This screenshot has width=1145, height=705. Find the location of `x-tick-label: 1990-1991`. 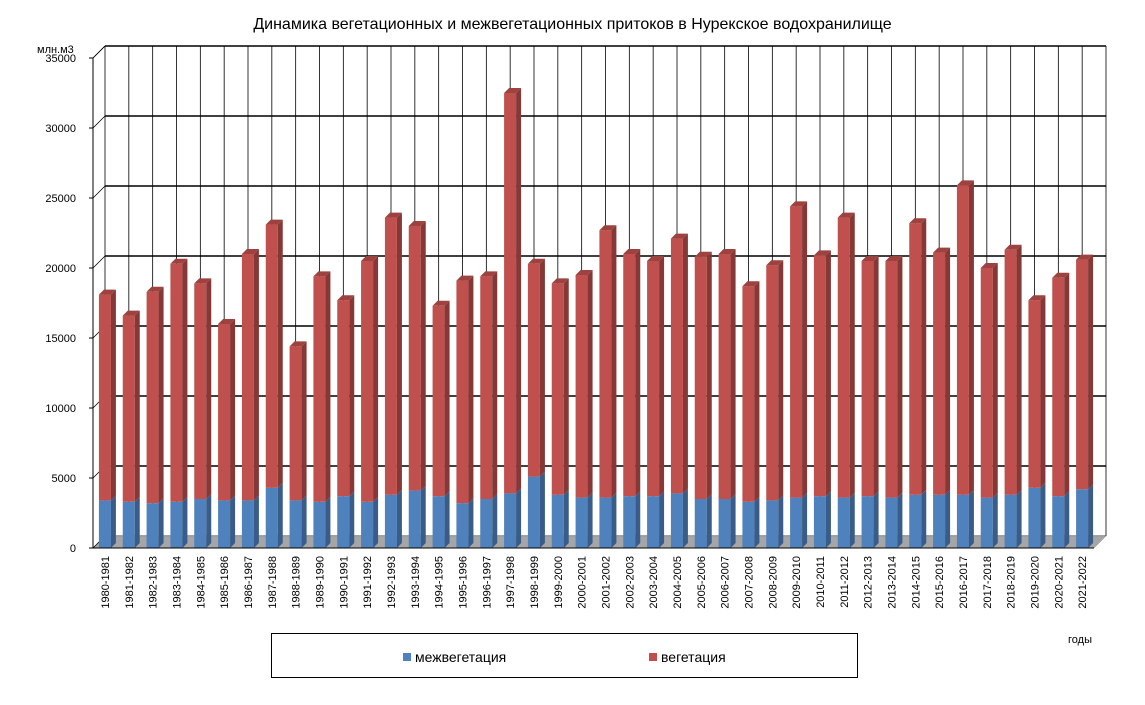

x-tick-label: 1990-1991 is located at coordinates (344, 582).